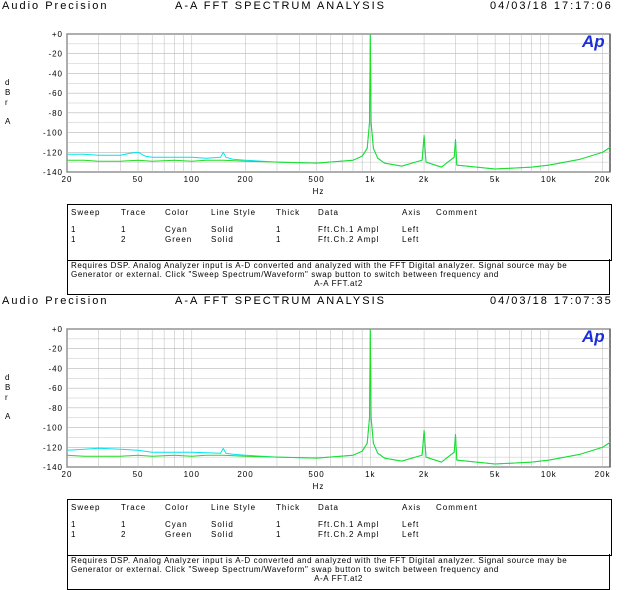  I want to click on y-tick-label: +0, so click(57, 329).